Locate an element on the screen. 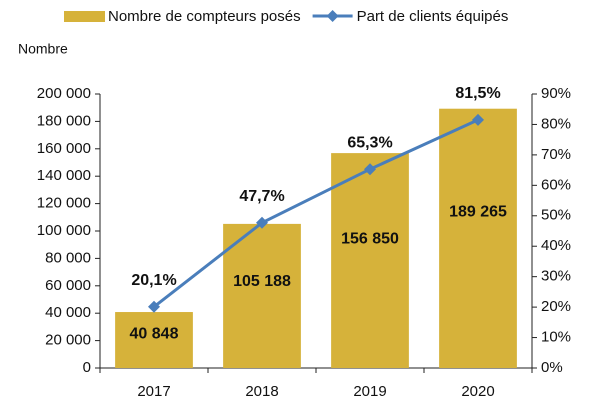  y2-tick-label: 60% is located at coordinates (556, 184).